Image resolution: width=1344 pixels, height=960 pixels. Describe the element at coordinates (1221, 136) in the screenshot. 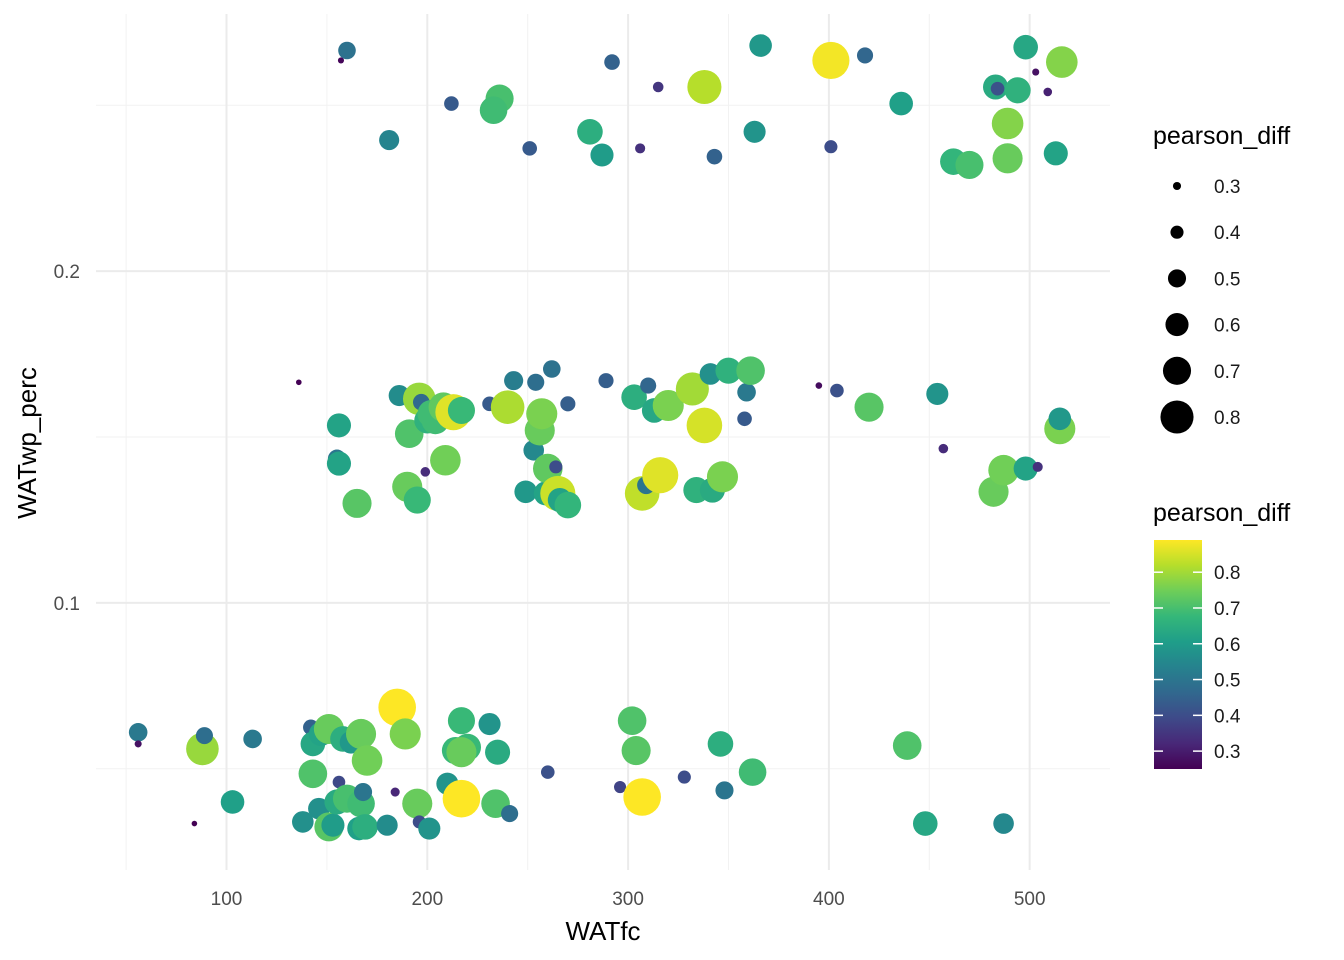

I see `size-legend-title: pearson_diff` at that location.